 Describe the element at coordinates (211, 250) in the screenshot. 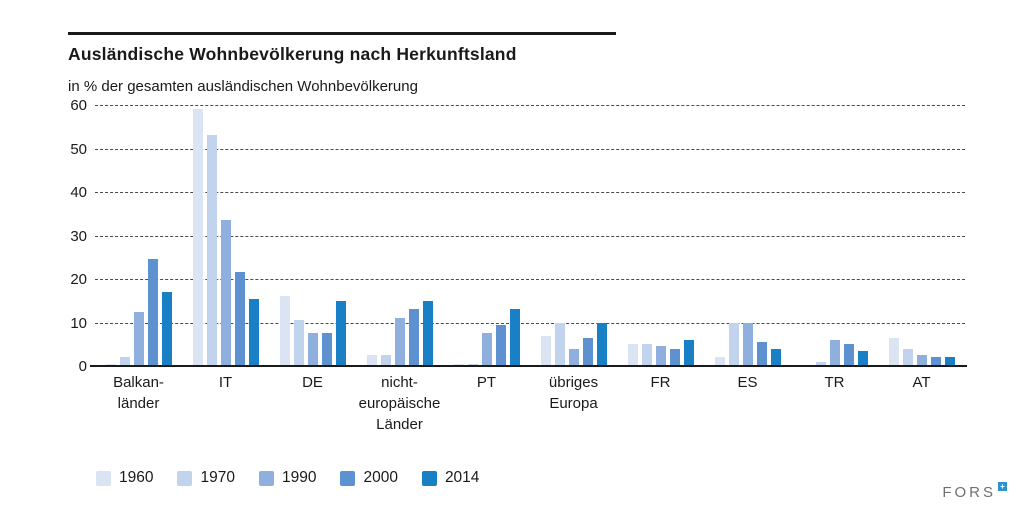

I see `bar-1970-IT` at that location.